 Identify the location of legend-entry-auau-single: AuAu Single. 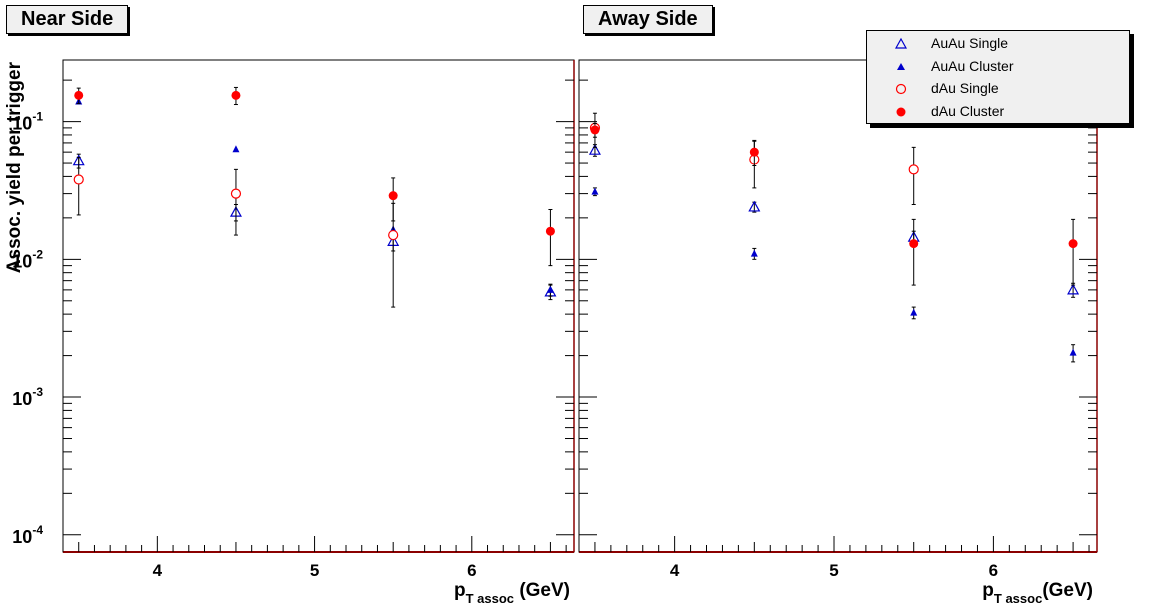
(998, 44).